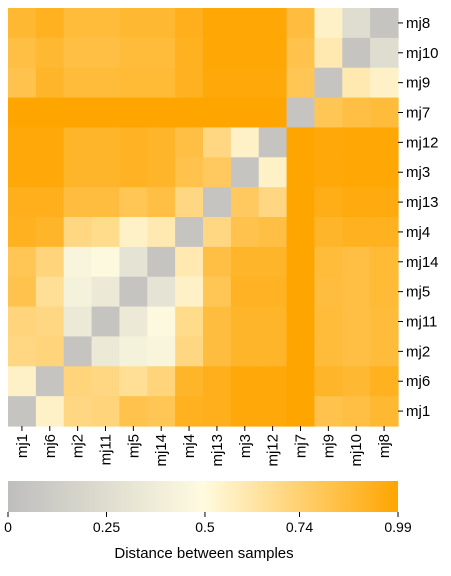 Image resolution: width=451 pixels, height=576 pixels. I want to click on row-label: mj4, so click(418, 232).